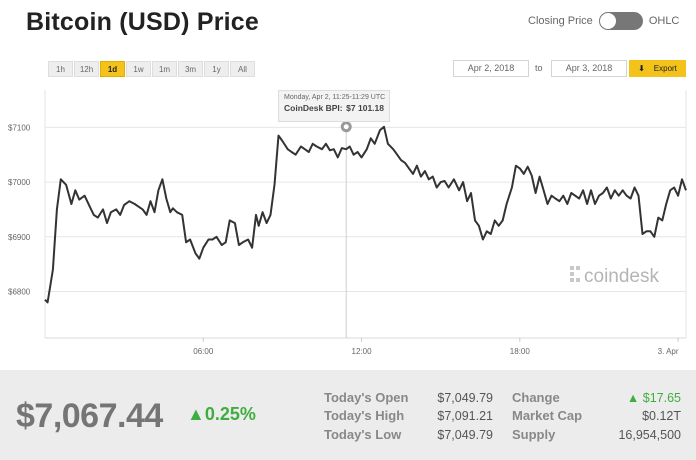 This screenshot has width=696, height=460. What do you see at coordinates (19, 291) in the screenshot?
I see `y-tick-label: $6800` at bounding box center [19, 291].